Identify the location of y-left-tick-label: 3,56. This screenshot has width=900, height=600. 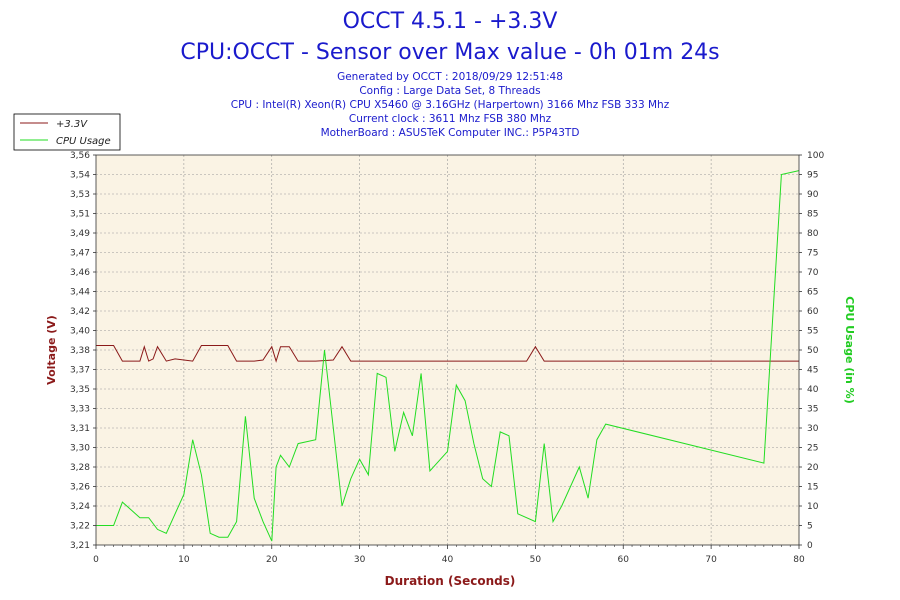
(80, 156).